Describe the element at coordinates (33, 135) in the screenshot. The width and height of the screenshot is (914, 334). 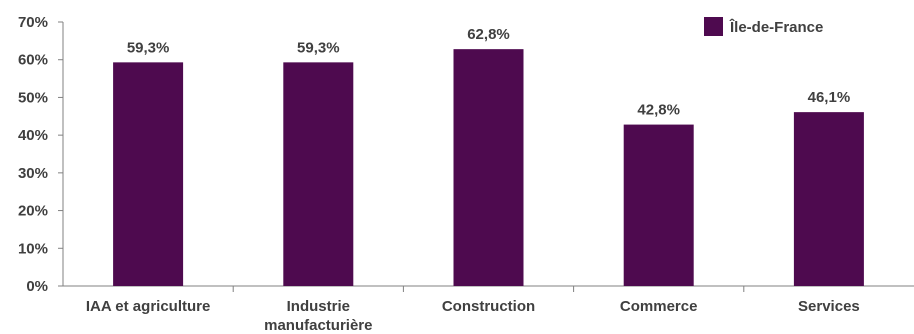
I see `y-tick-label: 40%` at that location.